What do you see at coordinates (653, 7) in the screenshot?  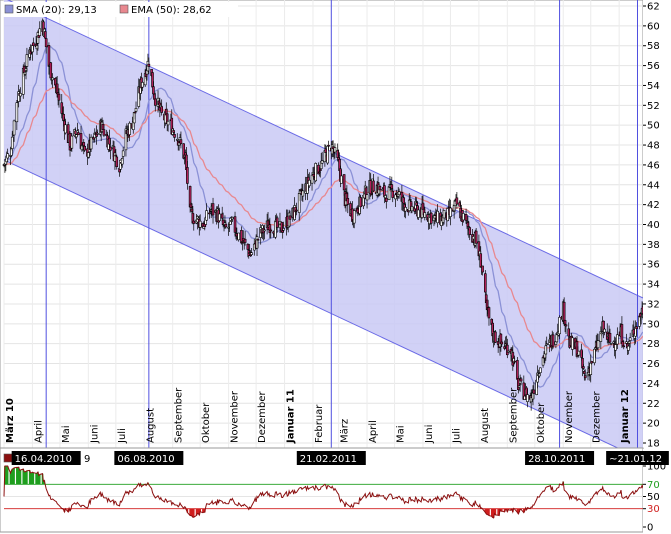 I see `y-axis-tick-label: 62` at bounding box center [653, 7].